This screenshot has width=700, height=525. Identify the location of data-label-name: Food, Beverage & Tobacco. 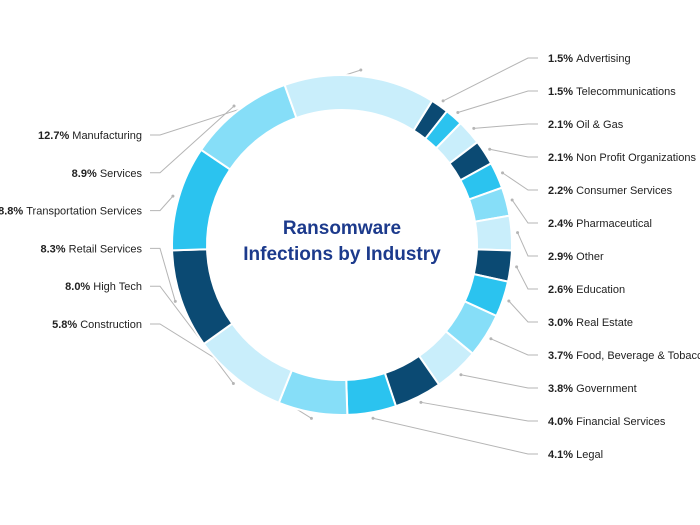
(638, 356).